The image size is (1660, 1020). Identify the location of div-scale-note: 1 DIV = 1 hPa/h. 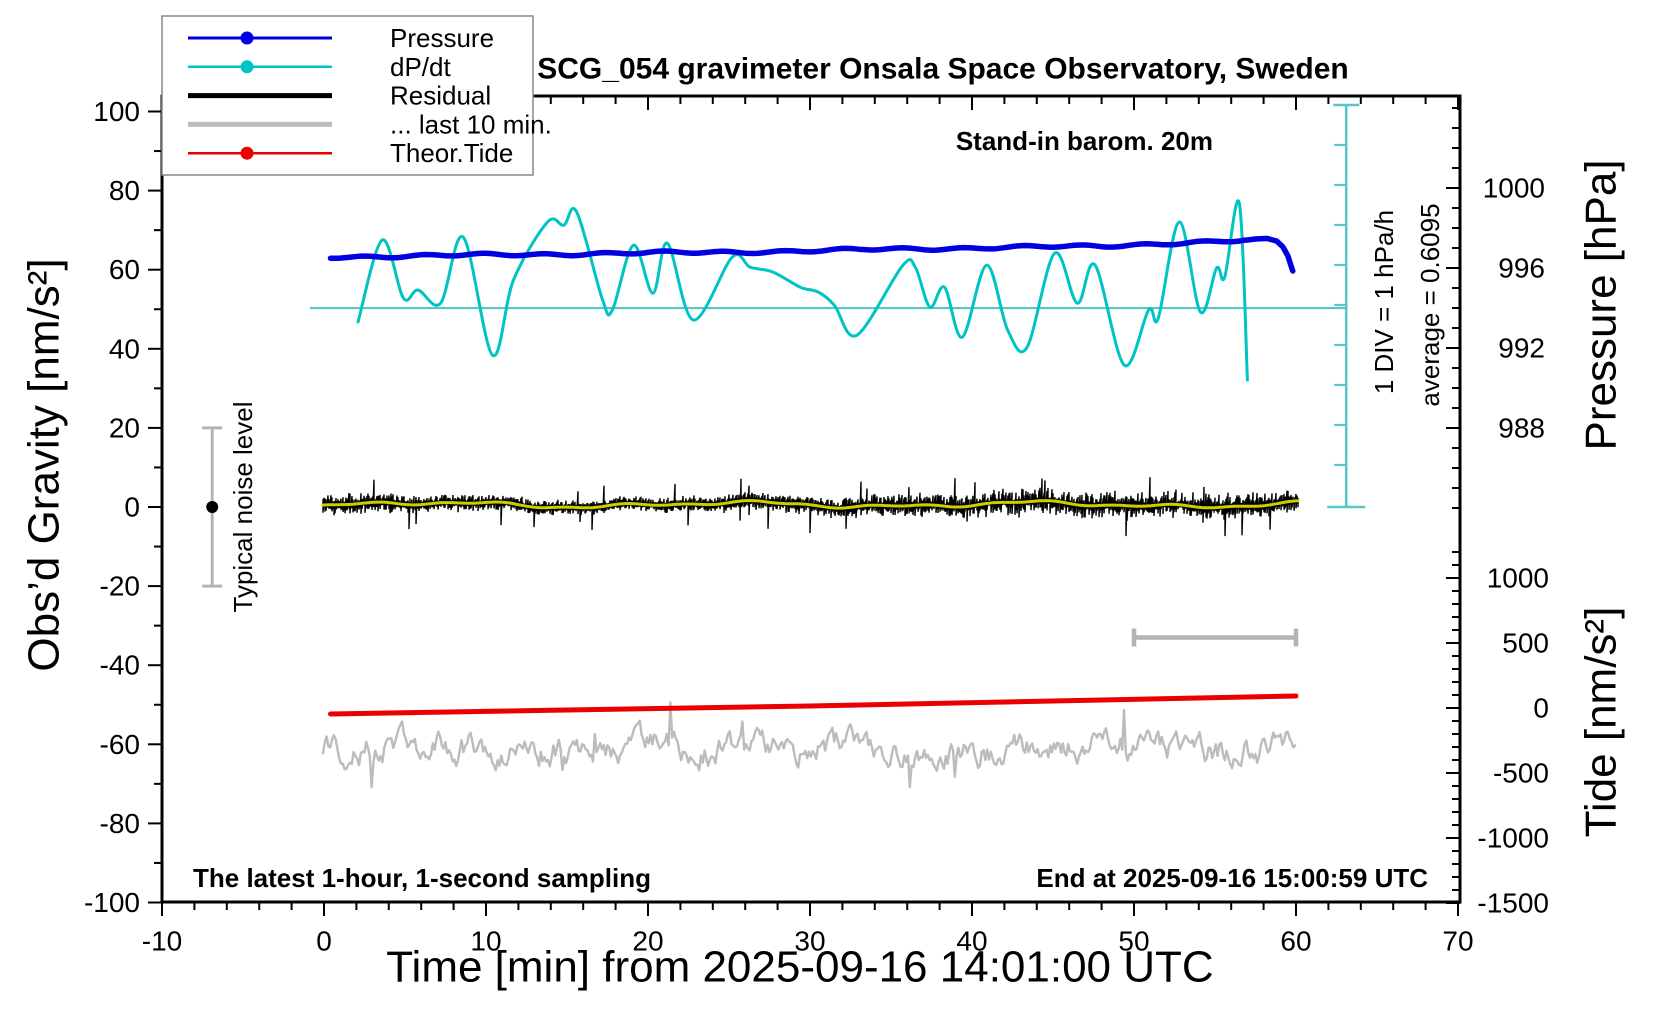
(1384, 302).